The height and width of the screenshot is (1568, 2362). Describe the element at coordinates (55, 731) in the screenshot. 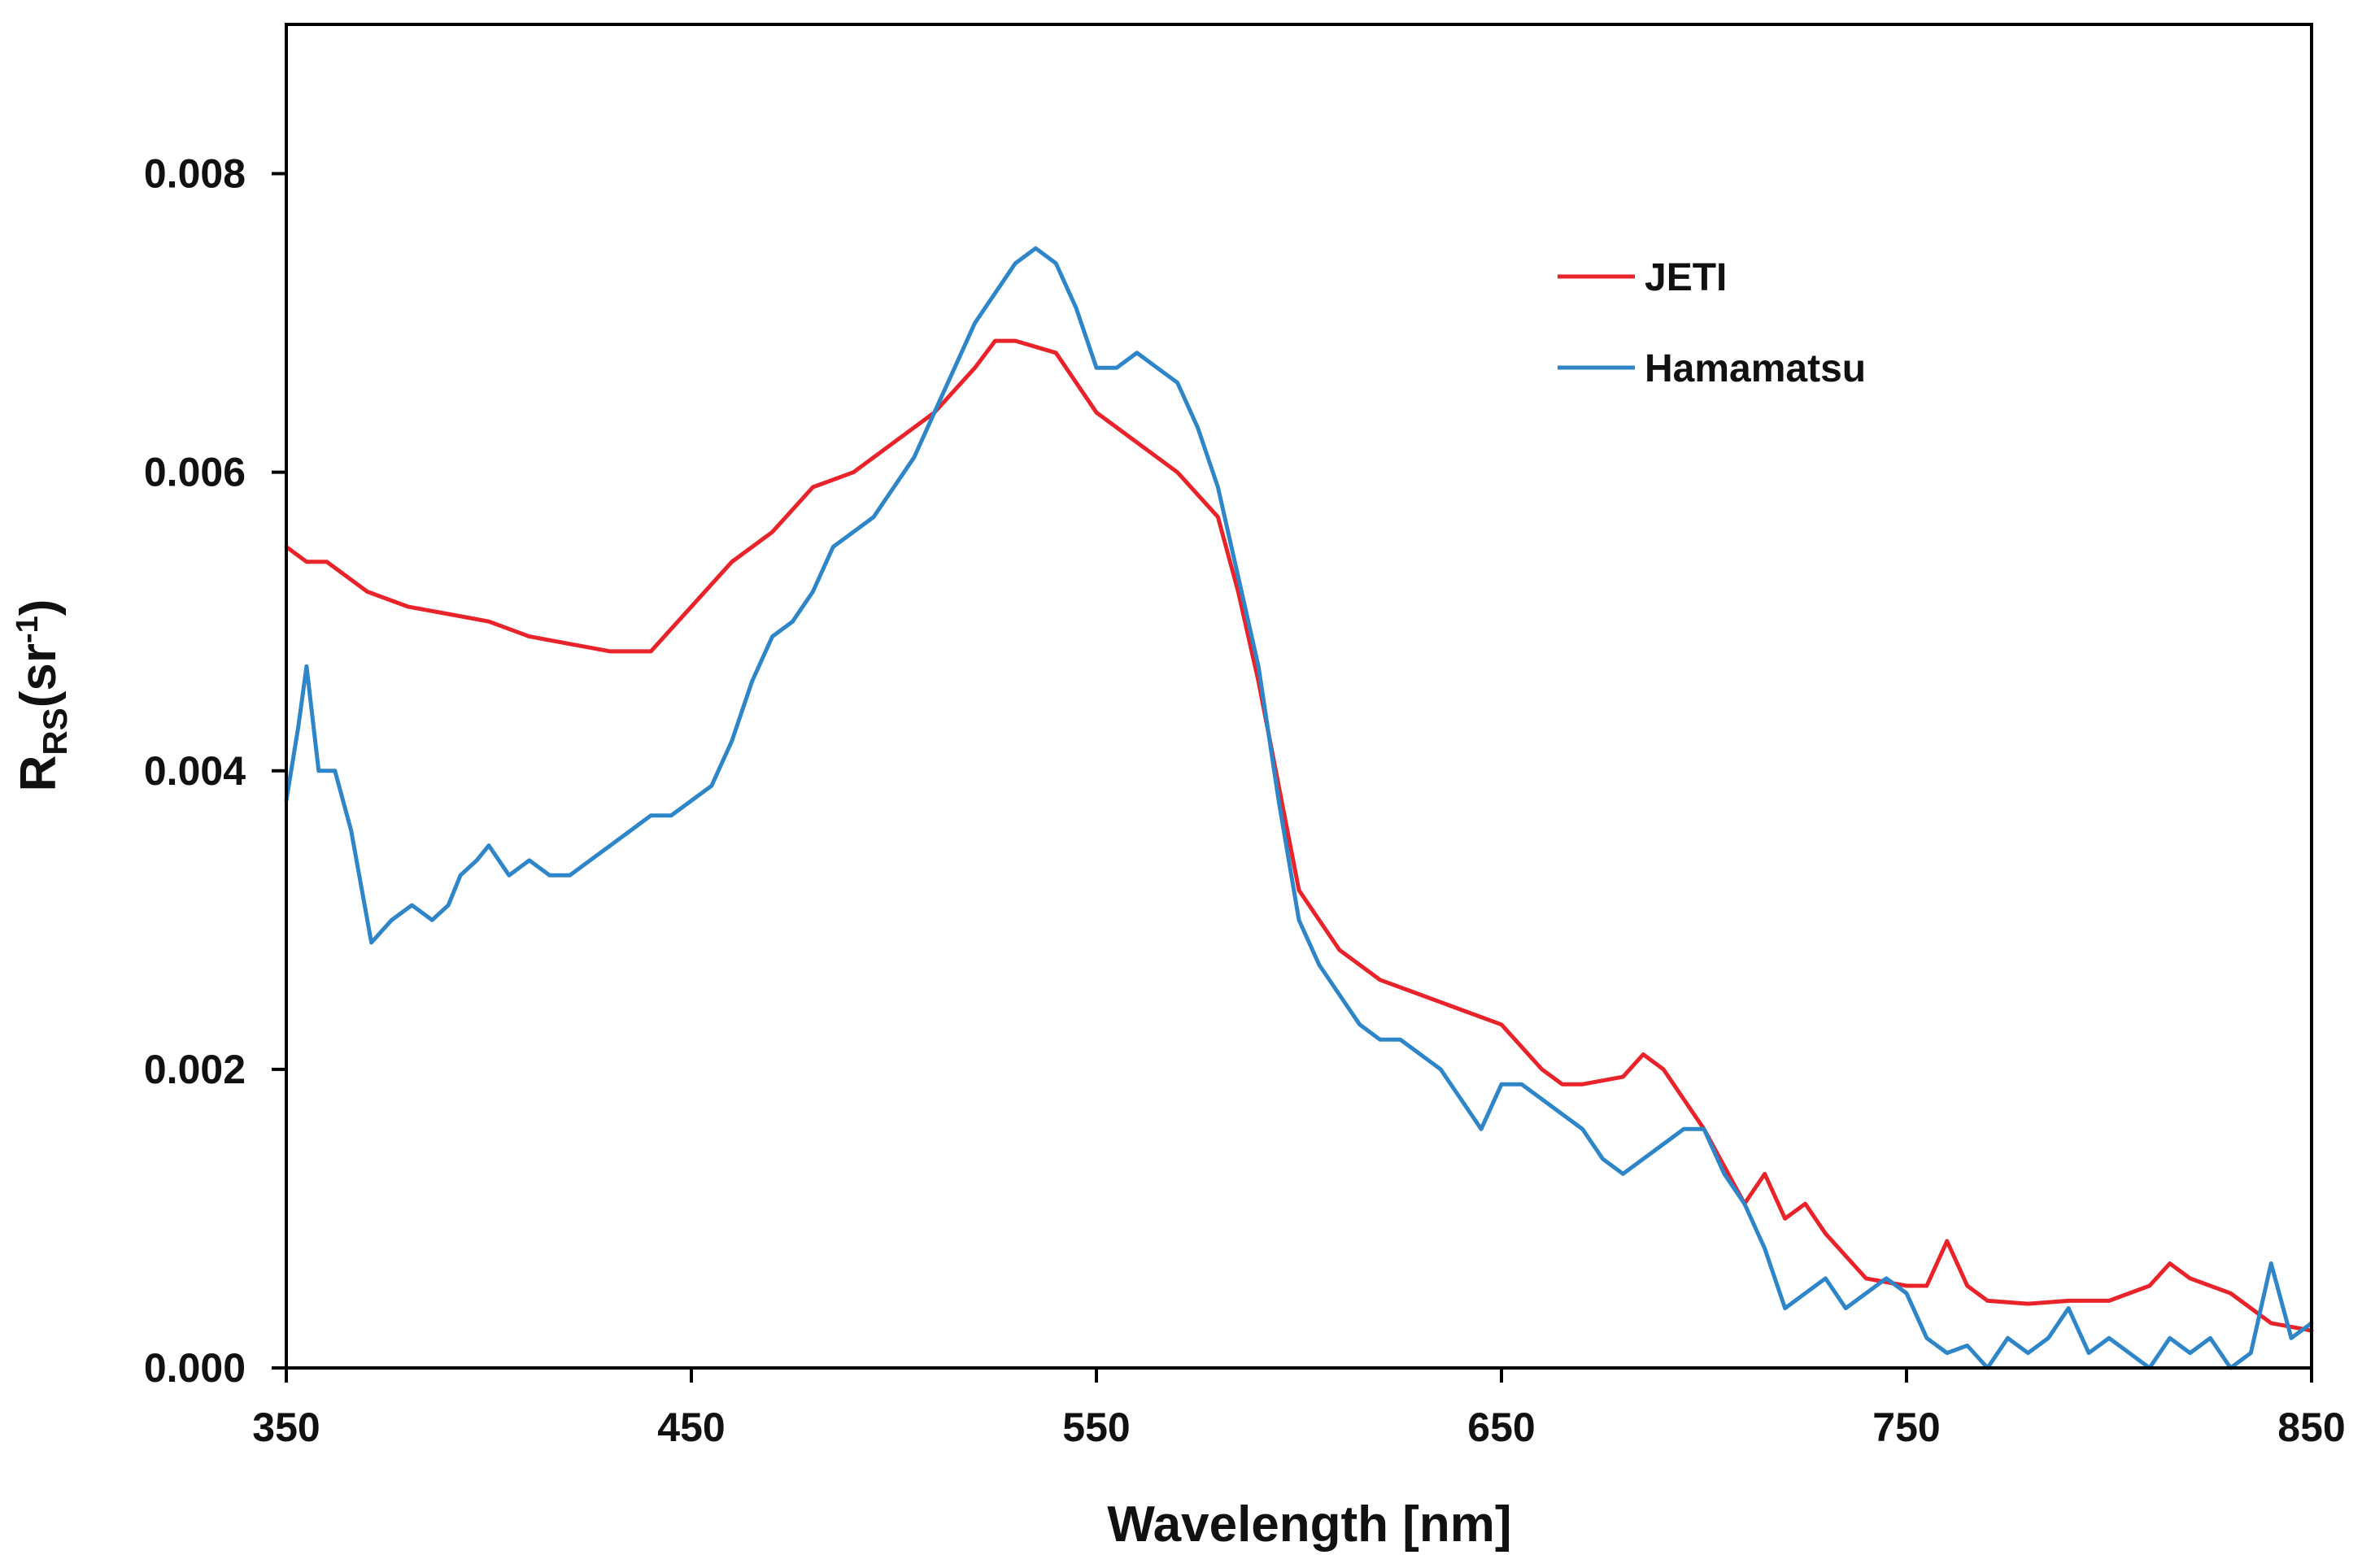

I see `y-axis-title-subscript: RS` at that location.